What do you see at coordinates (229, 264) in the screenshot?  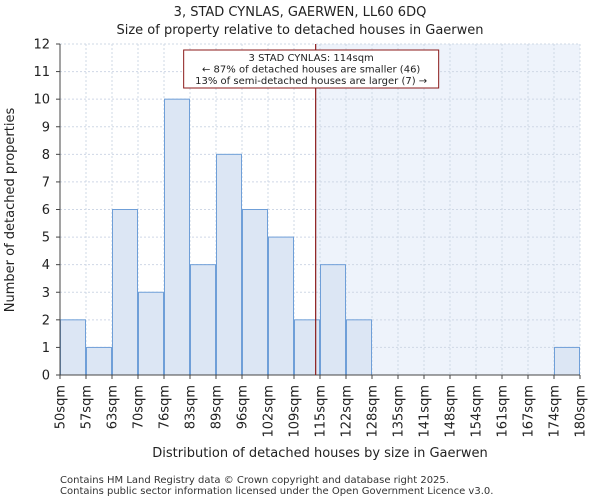 I see `bar-89sqm` at bounding box center [229, 264].